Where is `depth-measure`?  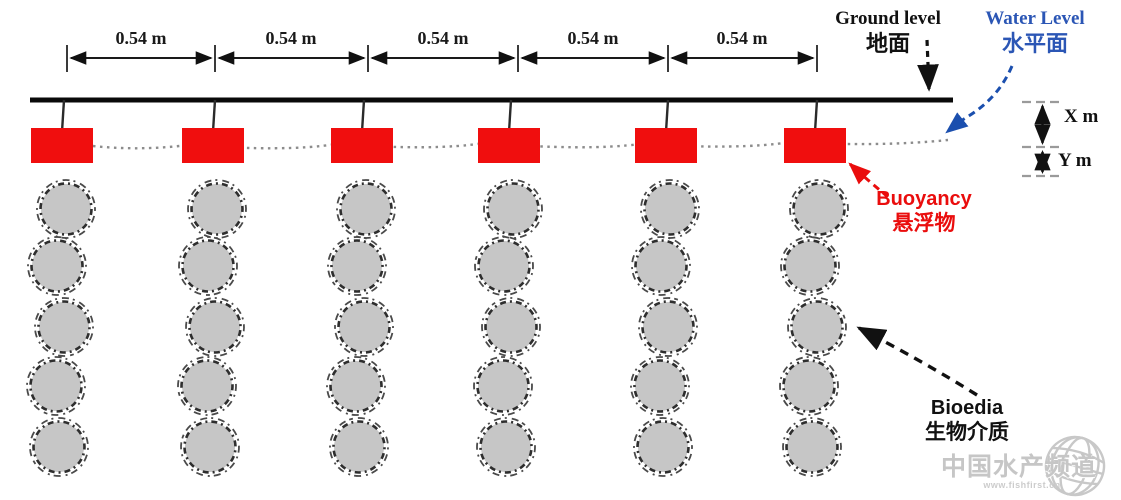 depth-measure is located at coordinates (1042, 139).